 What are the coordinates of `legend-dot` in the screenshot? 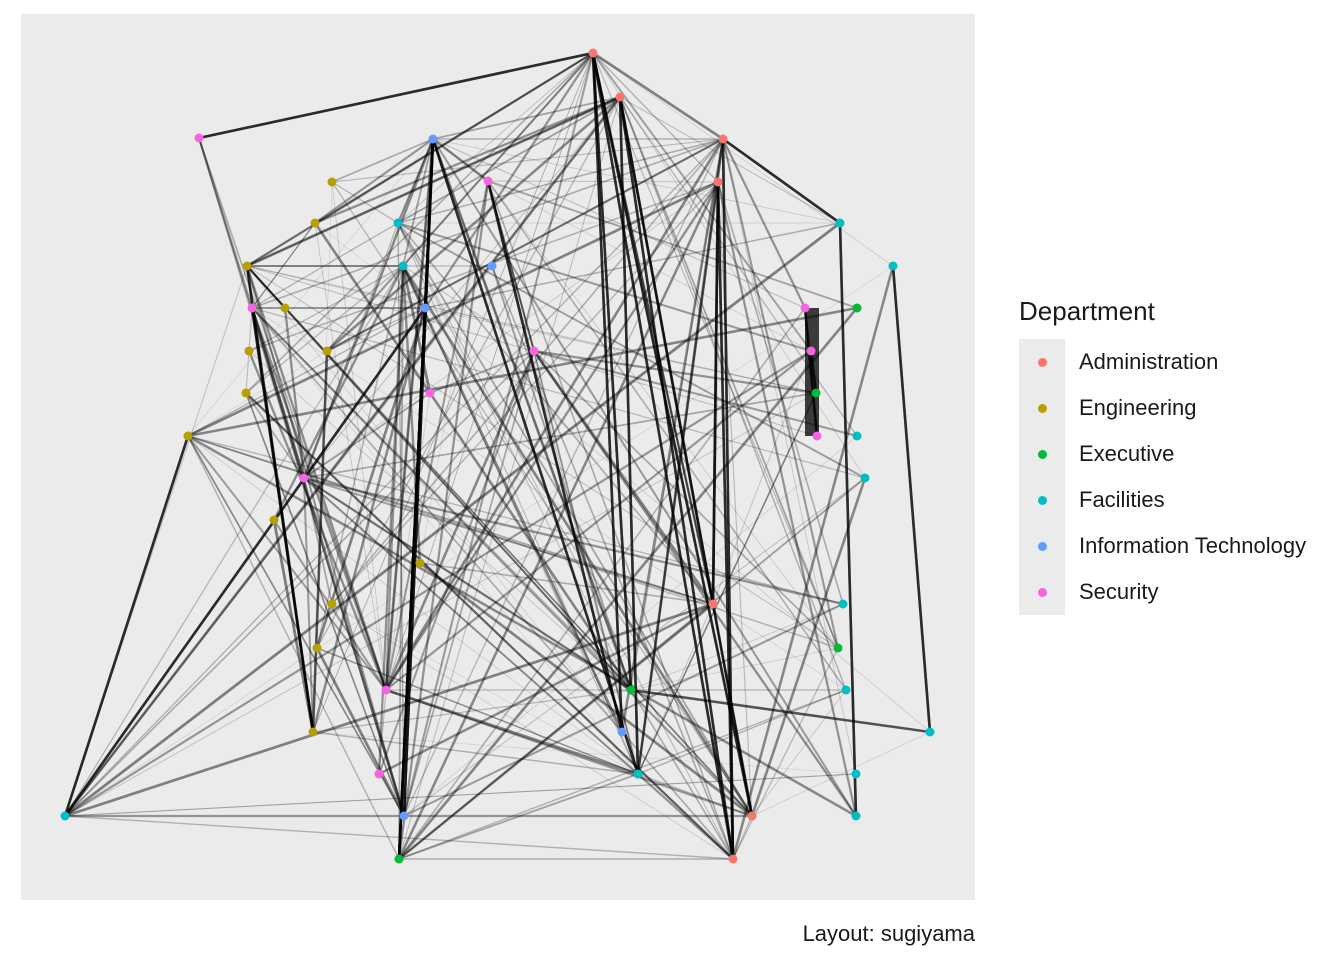 It's located at (1042, 454).